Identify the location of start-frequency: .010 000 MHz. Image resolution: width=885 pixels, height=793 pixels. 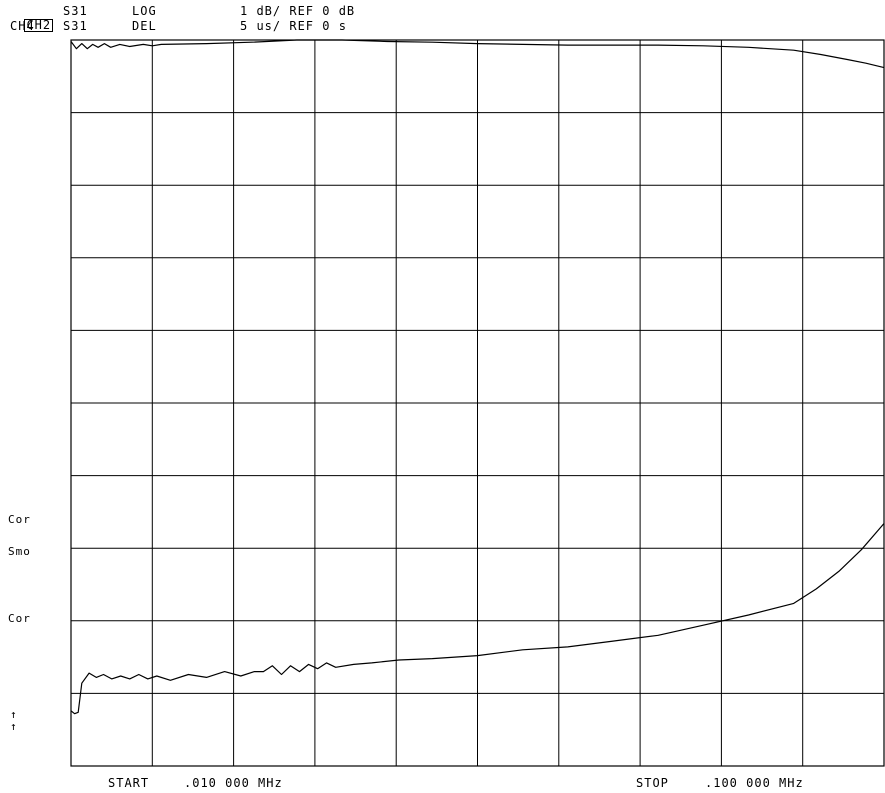
(233, 783).